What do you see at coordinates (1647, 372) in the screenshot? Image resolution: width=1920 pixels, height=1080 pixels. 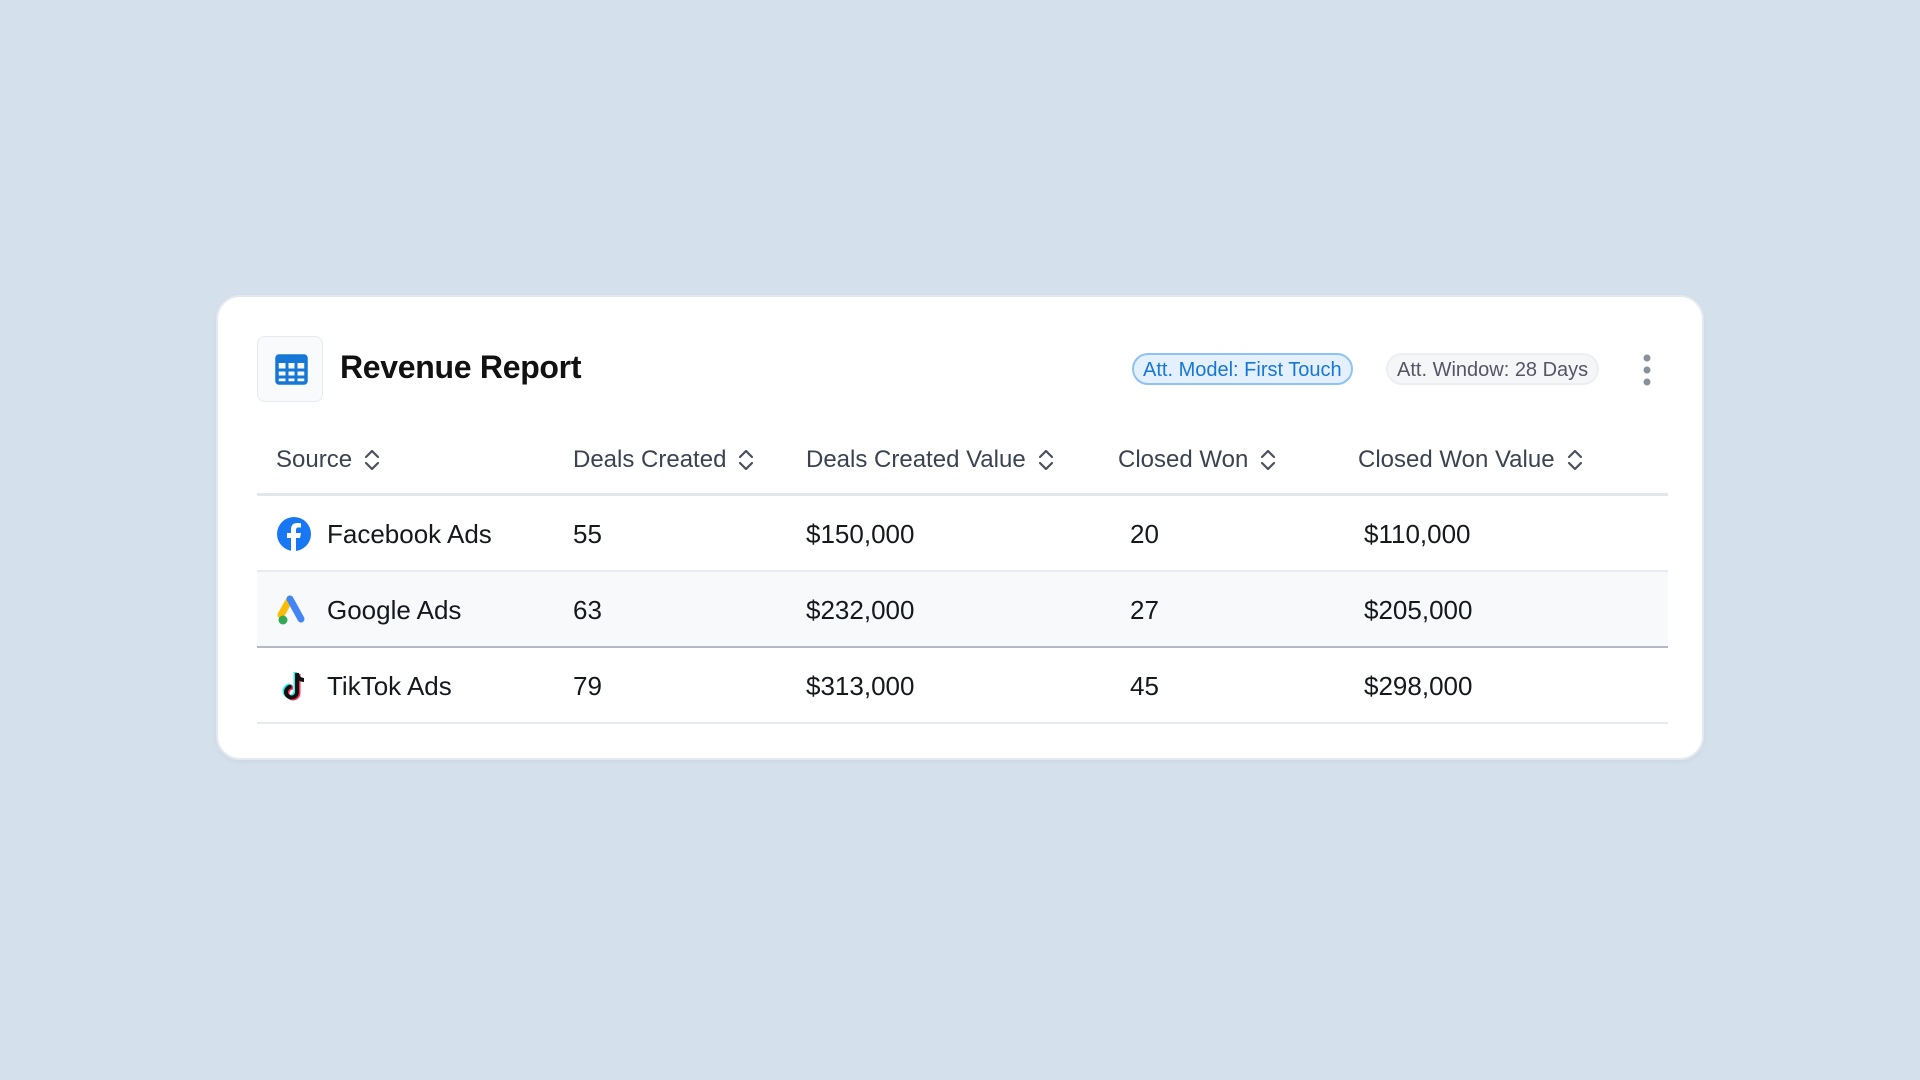 I see `more-menu` at bounding box center [1647, 372].